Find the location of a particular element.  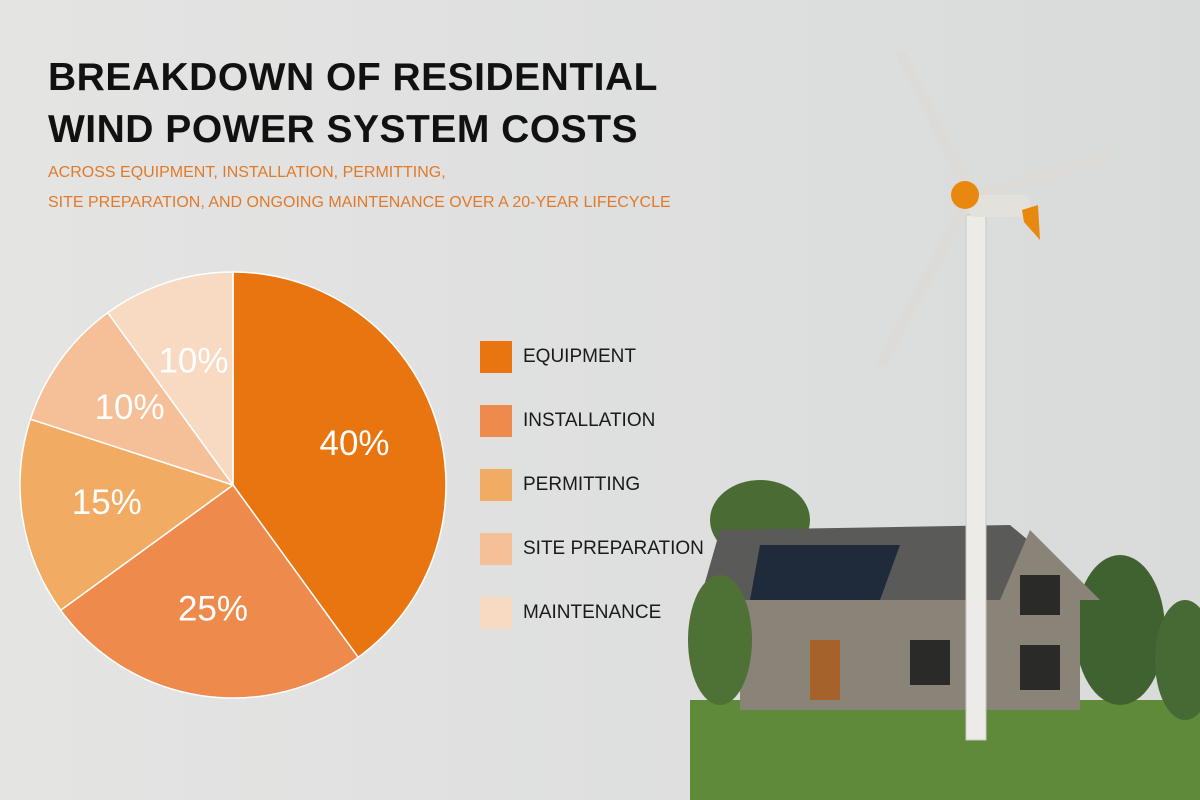

legend-label: SITE PREPARATION is located at coordinates (613, 548).